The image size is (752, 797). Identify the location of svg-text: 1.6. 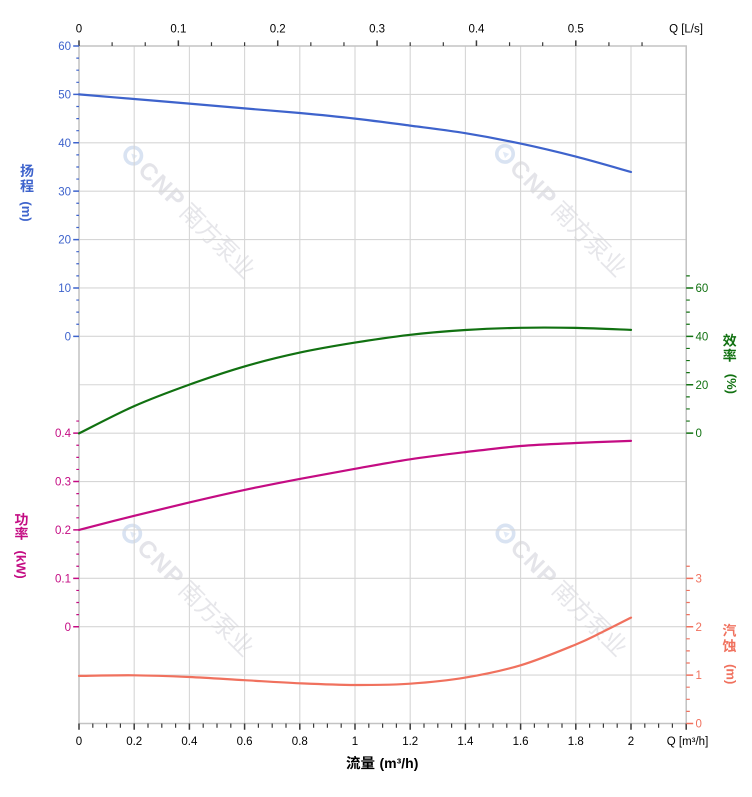
(521, 742).